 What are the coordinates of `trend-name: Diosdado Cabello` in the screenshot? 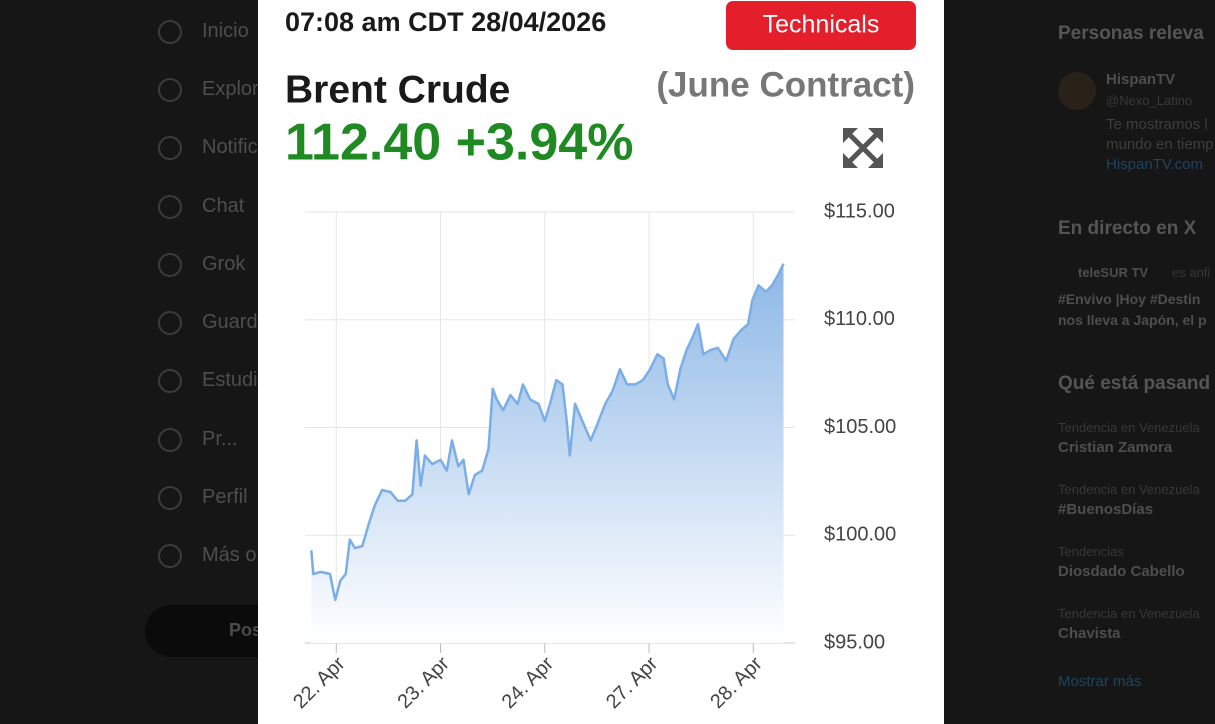 It's located at (1121, 571).